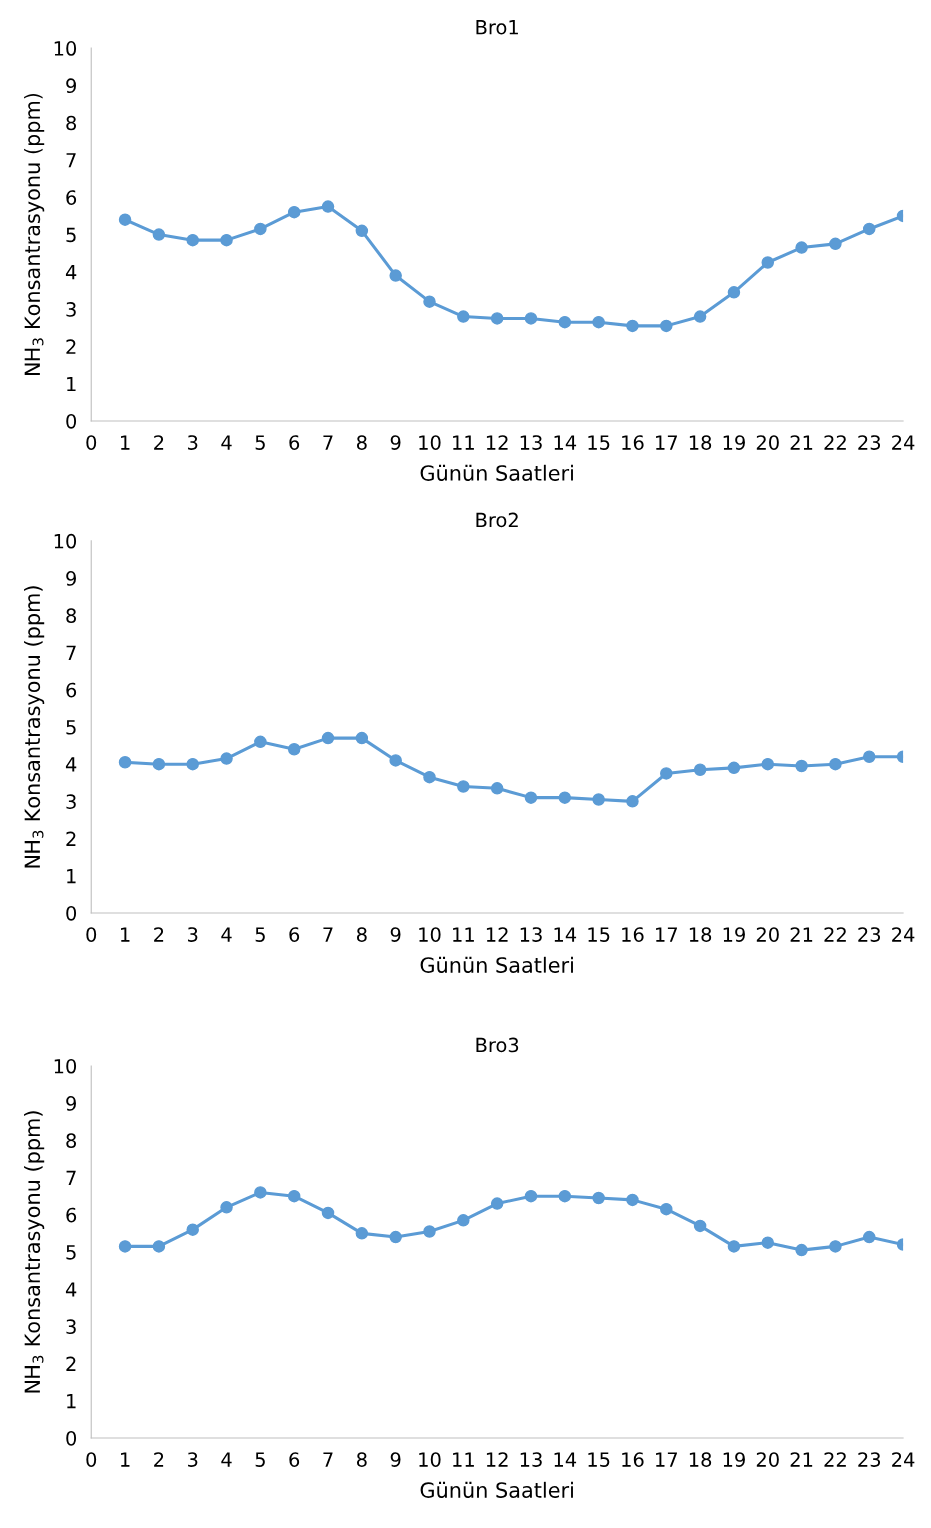  What do you see at coordinates (71, 764) in the screenshot?
I see `y-tick-label: 4` at bounding box center [71, 764].